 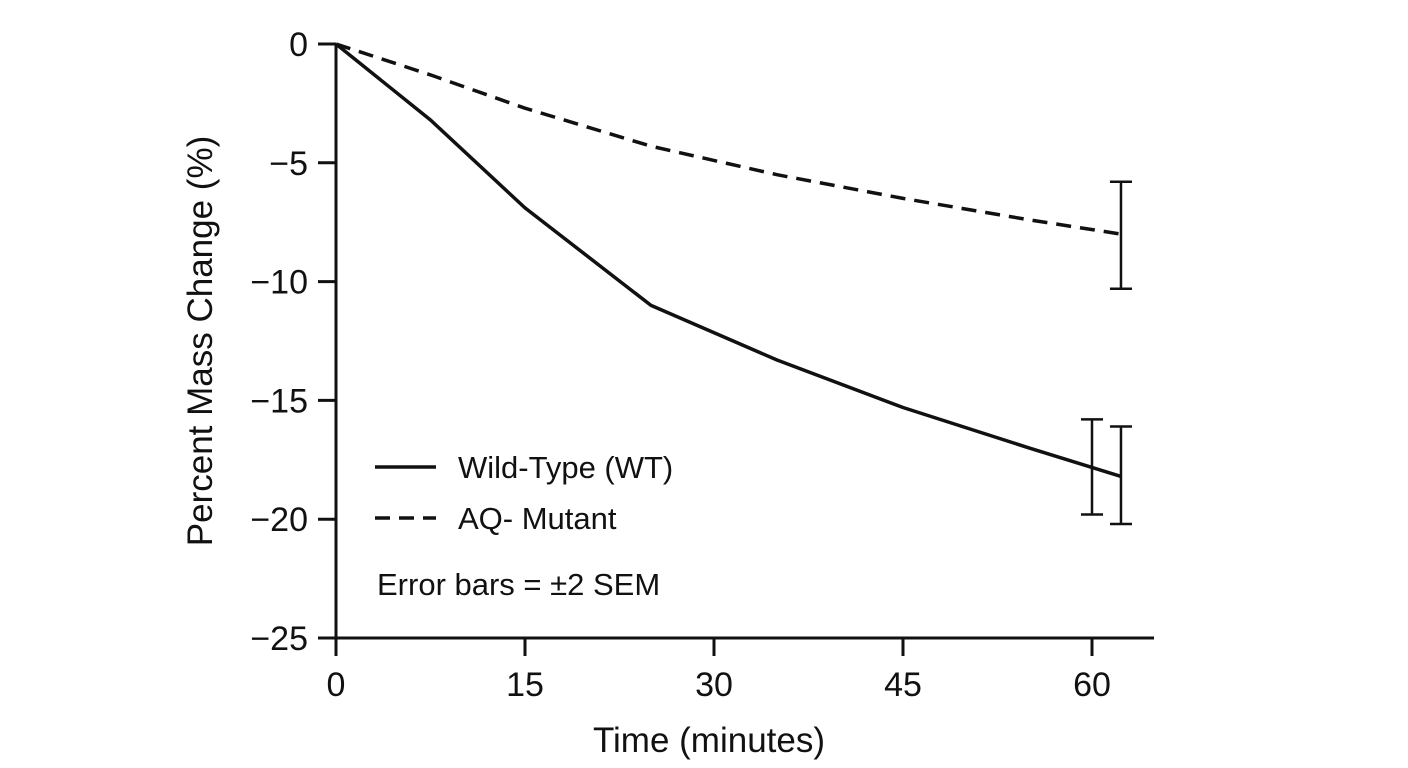 What do you see at coordinates (1092, 685) in the screenshot?
I see `x-tick-label: 60` at bounding box center [1092, 685].